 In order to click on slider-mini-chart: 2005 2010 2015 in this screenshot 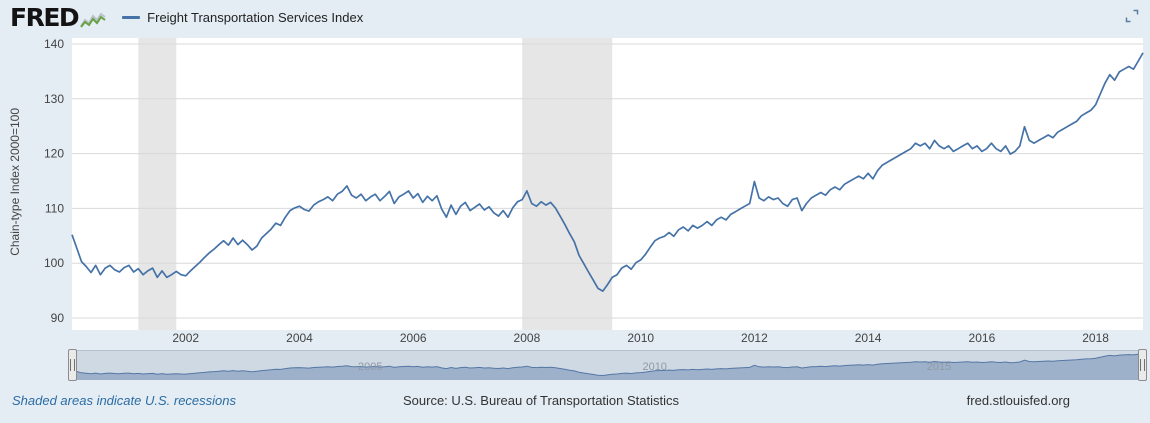, I will do `click(607, 365)`.